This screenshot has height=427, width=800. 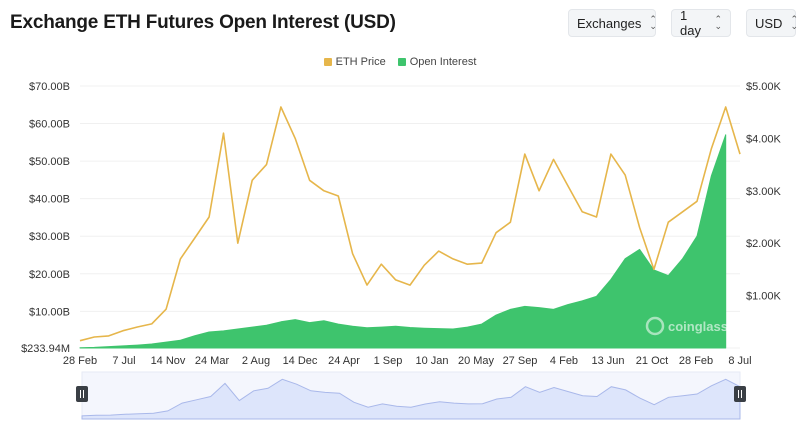 What do you see at coordinates (327, 62) in the screenshot?
I see `legend-swatch-price` at bounding box center [327, 62].